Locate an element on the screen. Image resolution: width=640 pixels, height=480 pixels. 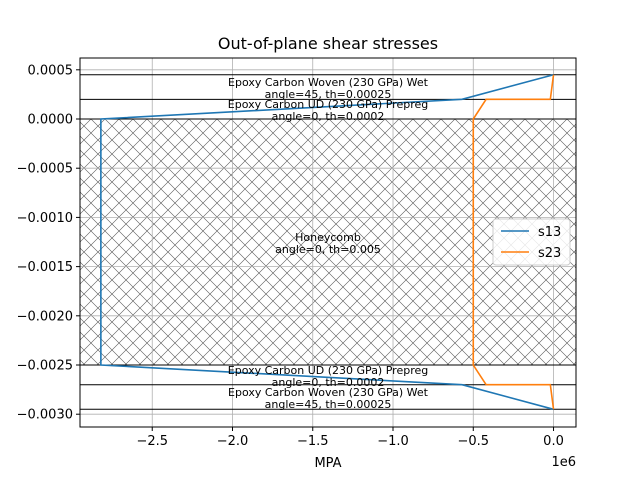
y-tick-label: −0.0030 is located at coordinates (45, 415).